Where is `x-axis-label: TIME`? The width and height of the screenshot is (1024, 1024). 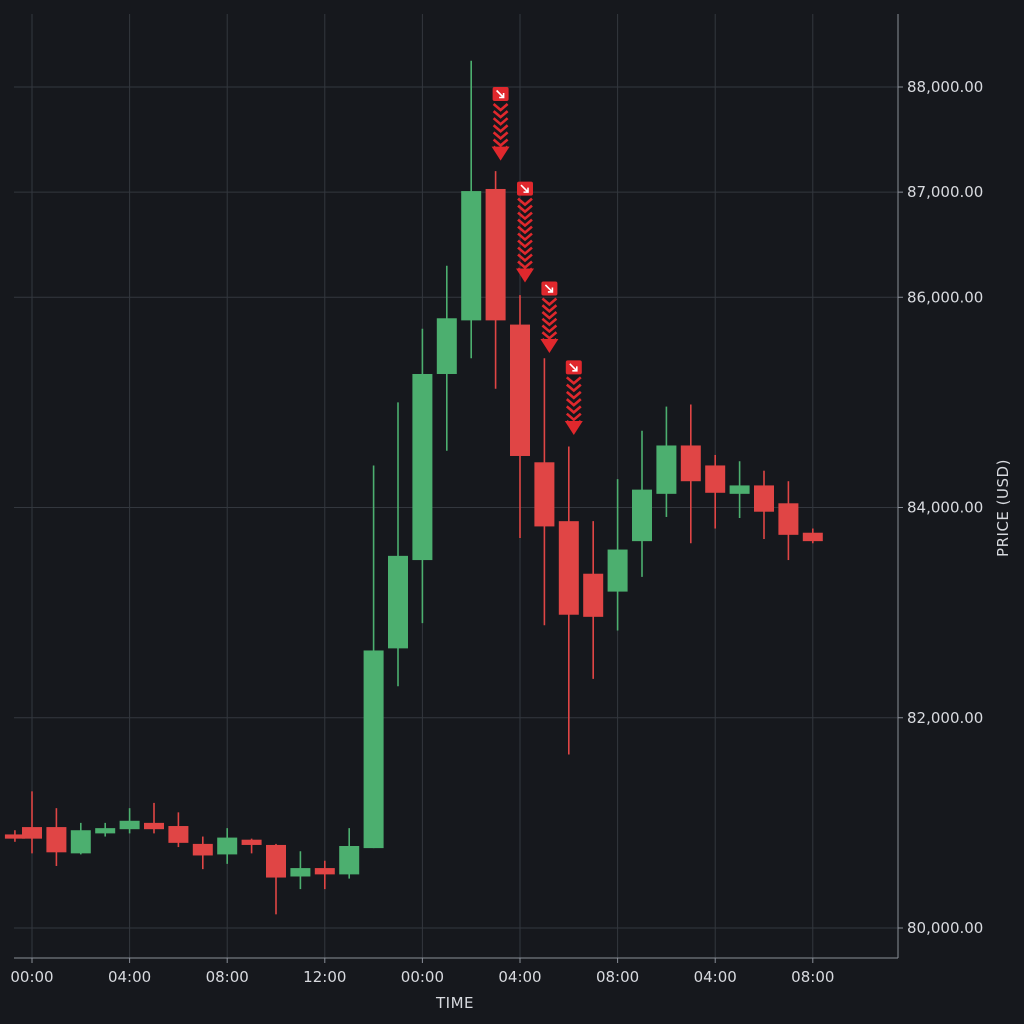 x-axis-label: TIME is located at coordinates (454, 1003).